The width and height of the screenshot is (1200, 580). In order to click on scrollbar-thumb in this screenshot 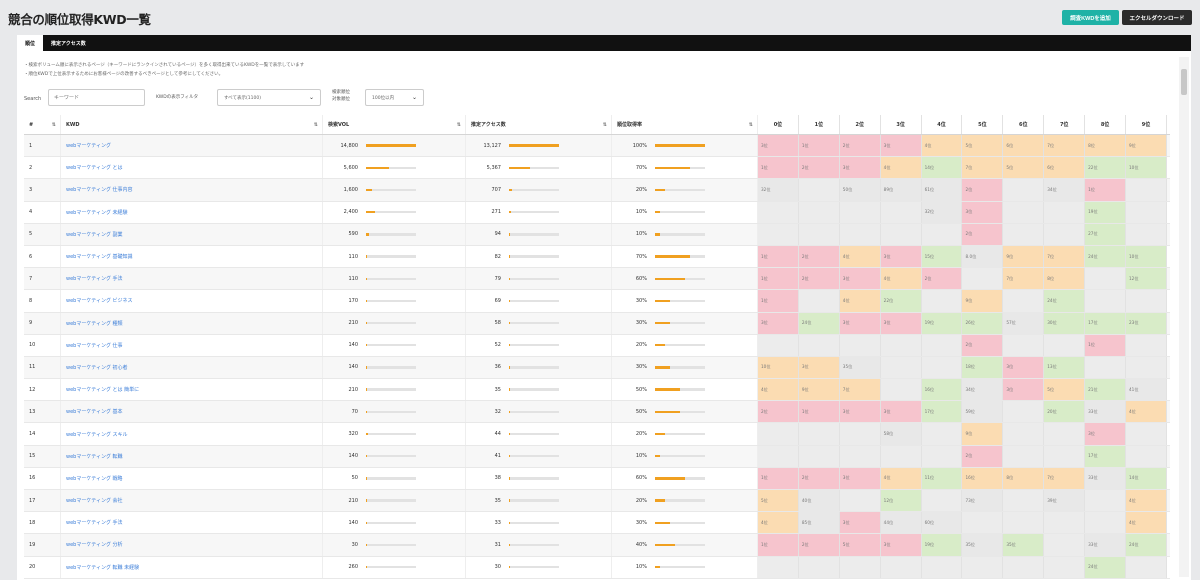, I will do `click(1184, 82)`.